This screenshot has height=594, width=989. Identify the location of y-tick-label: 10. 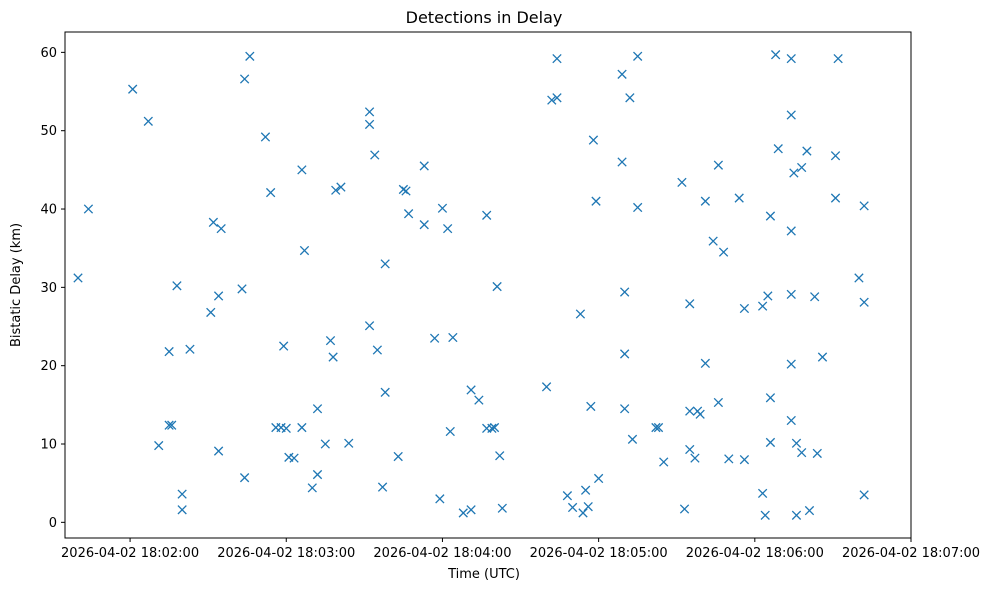
(48, 445).